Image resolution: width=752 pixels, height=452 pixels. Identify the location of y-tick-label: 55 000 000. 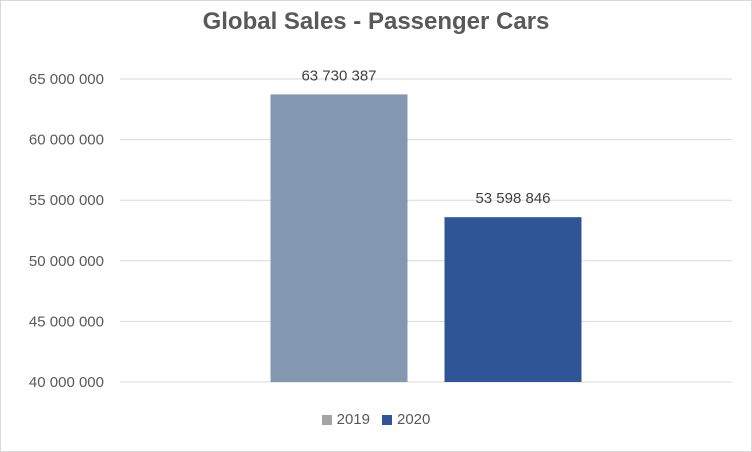
(66, 200).